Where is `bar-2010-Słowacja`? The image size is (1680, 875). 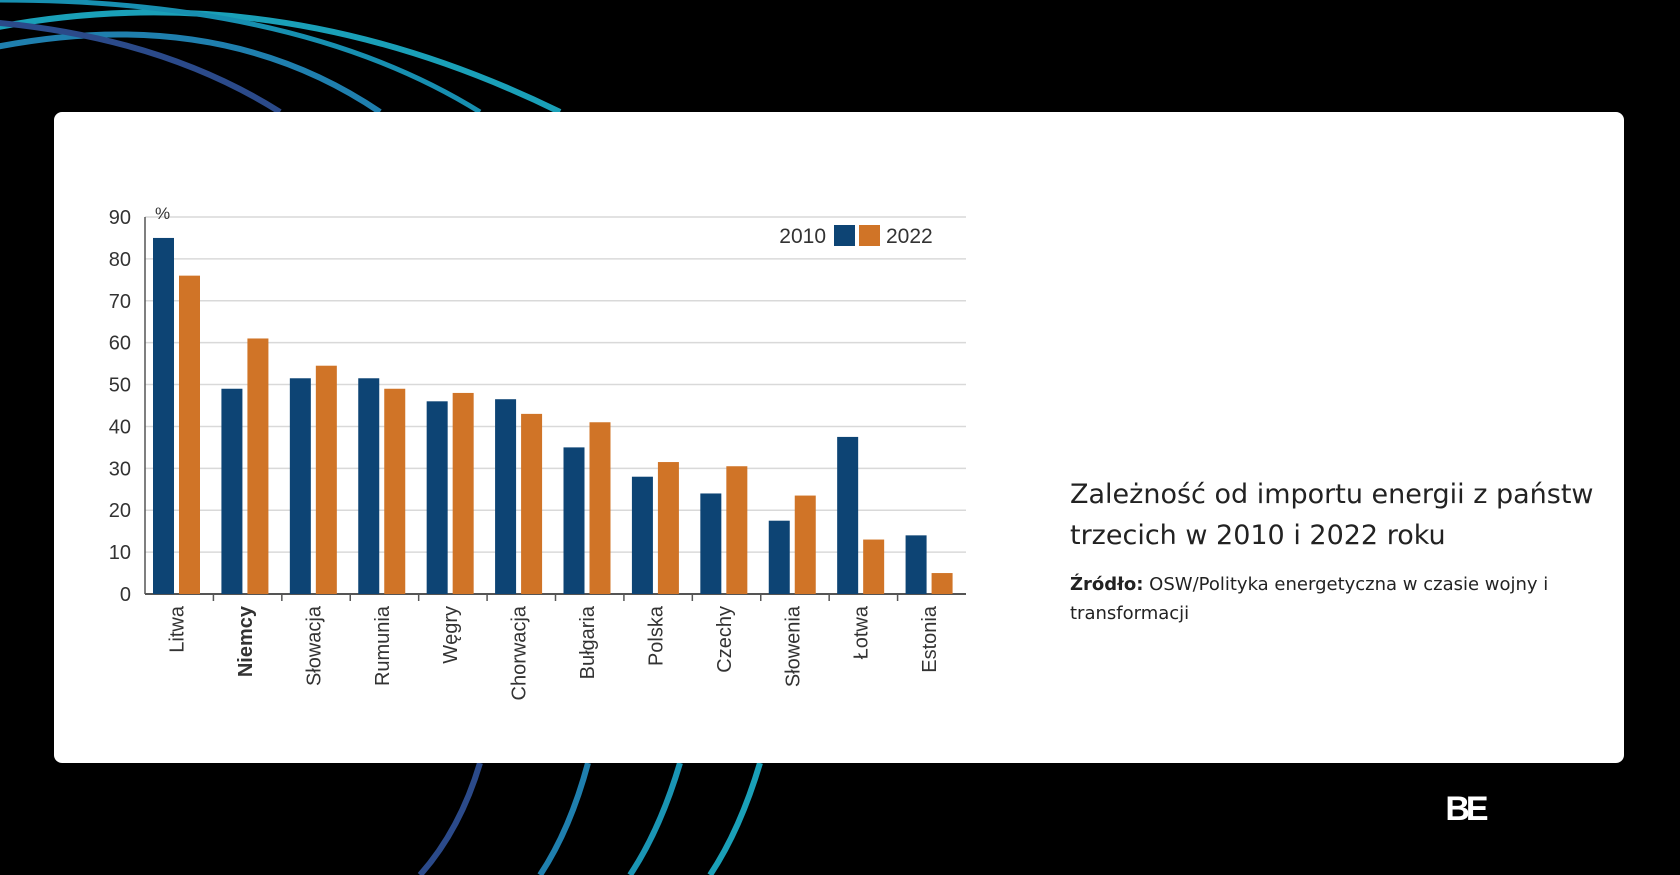
bar-2010-Słowacja is located at coordinates (300, 486).